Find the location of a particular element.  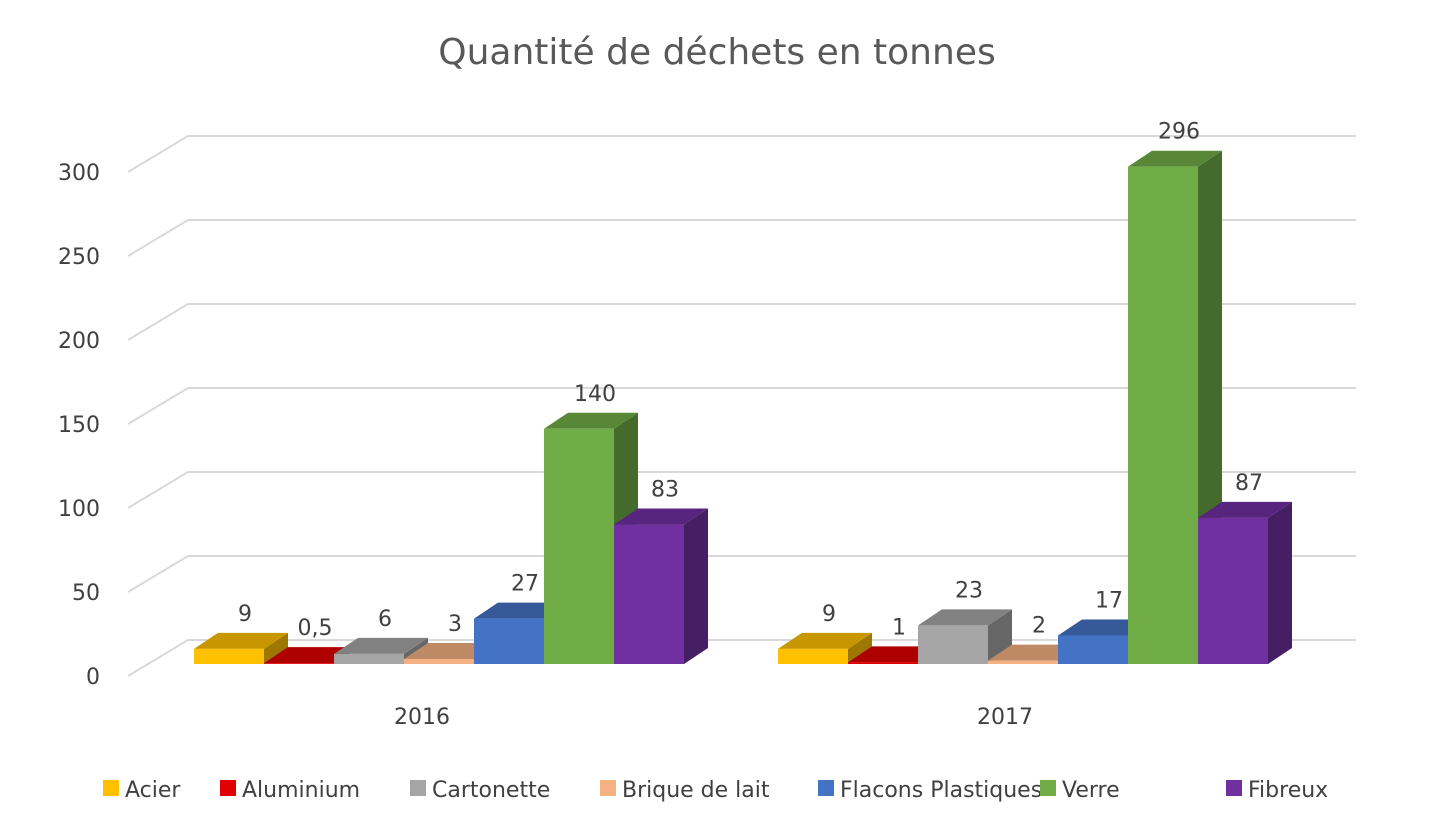

legend-label: Aluminium is located at coordinates (301, 790).